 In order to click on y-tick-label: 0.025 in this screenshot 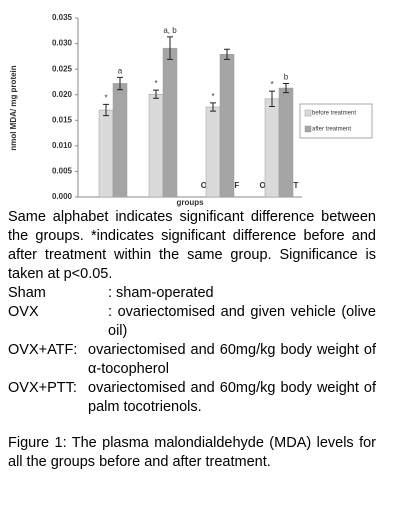, I will do `click(62, 68)`.